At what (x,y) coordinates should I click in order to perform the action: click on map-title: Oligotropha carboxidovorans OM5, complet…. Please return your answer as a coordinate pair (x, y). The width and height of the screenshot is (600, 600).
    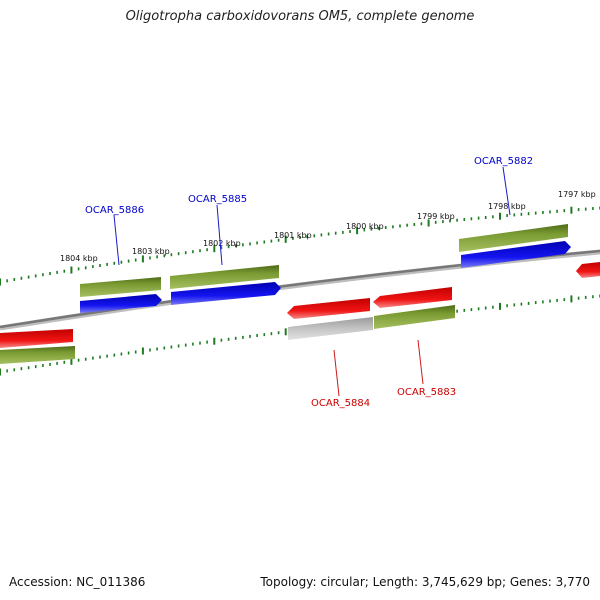
    Looking at the image, I should click on (300, 16).